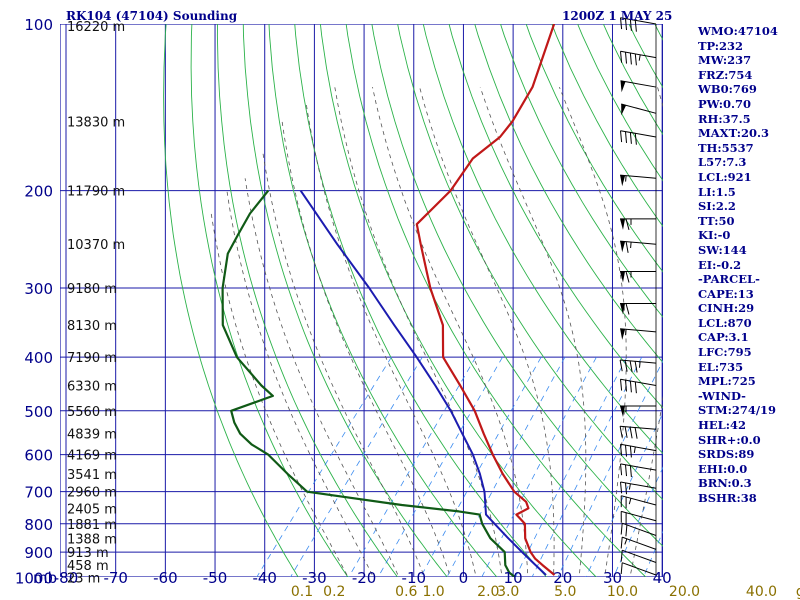  I want to click on mixing-ratio-label: 0.6, so click(406, 592).